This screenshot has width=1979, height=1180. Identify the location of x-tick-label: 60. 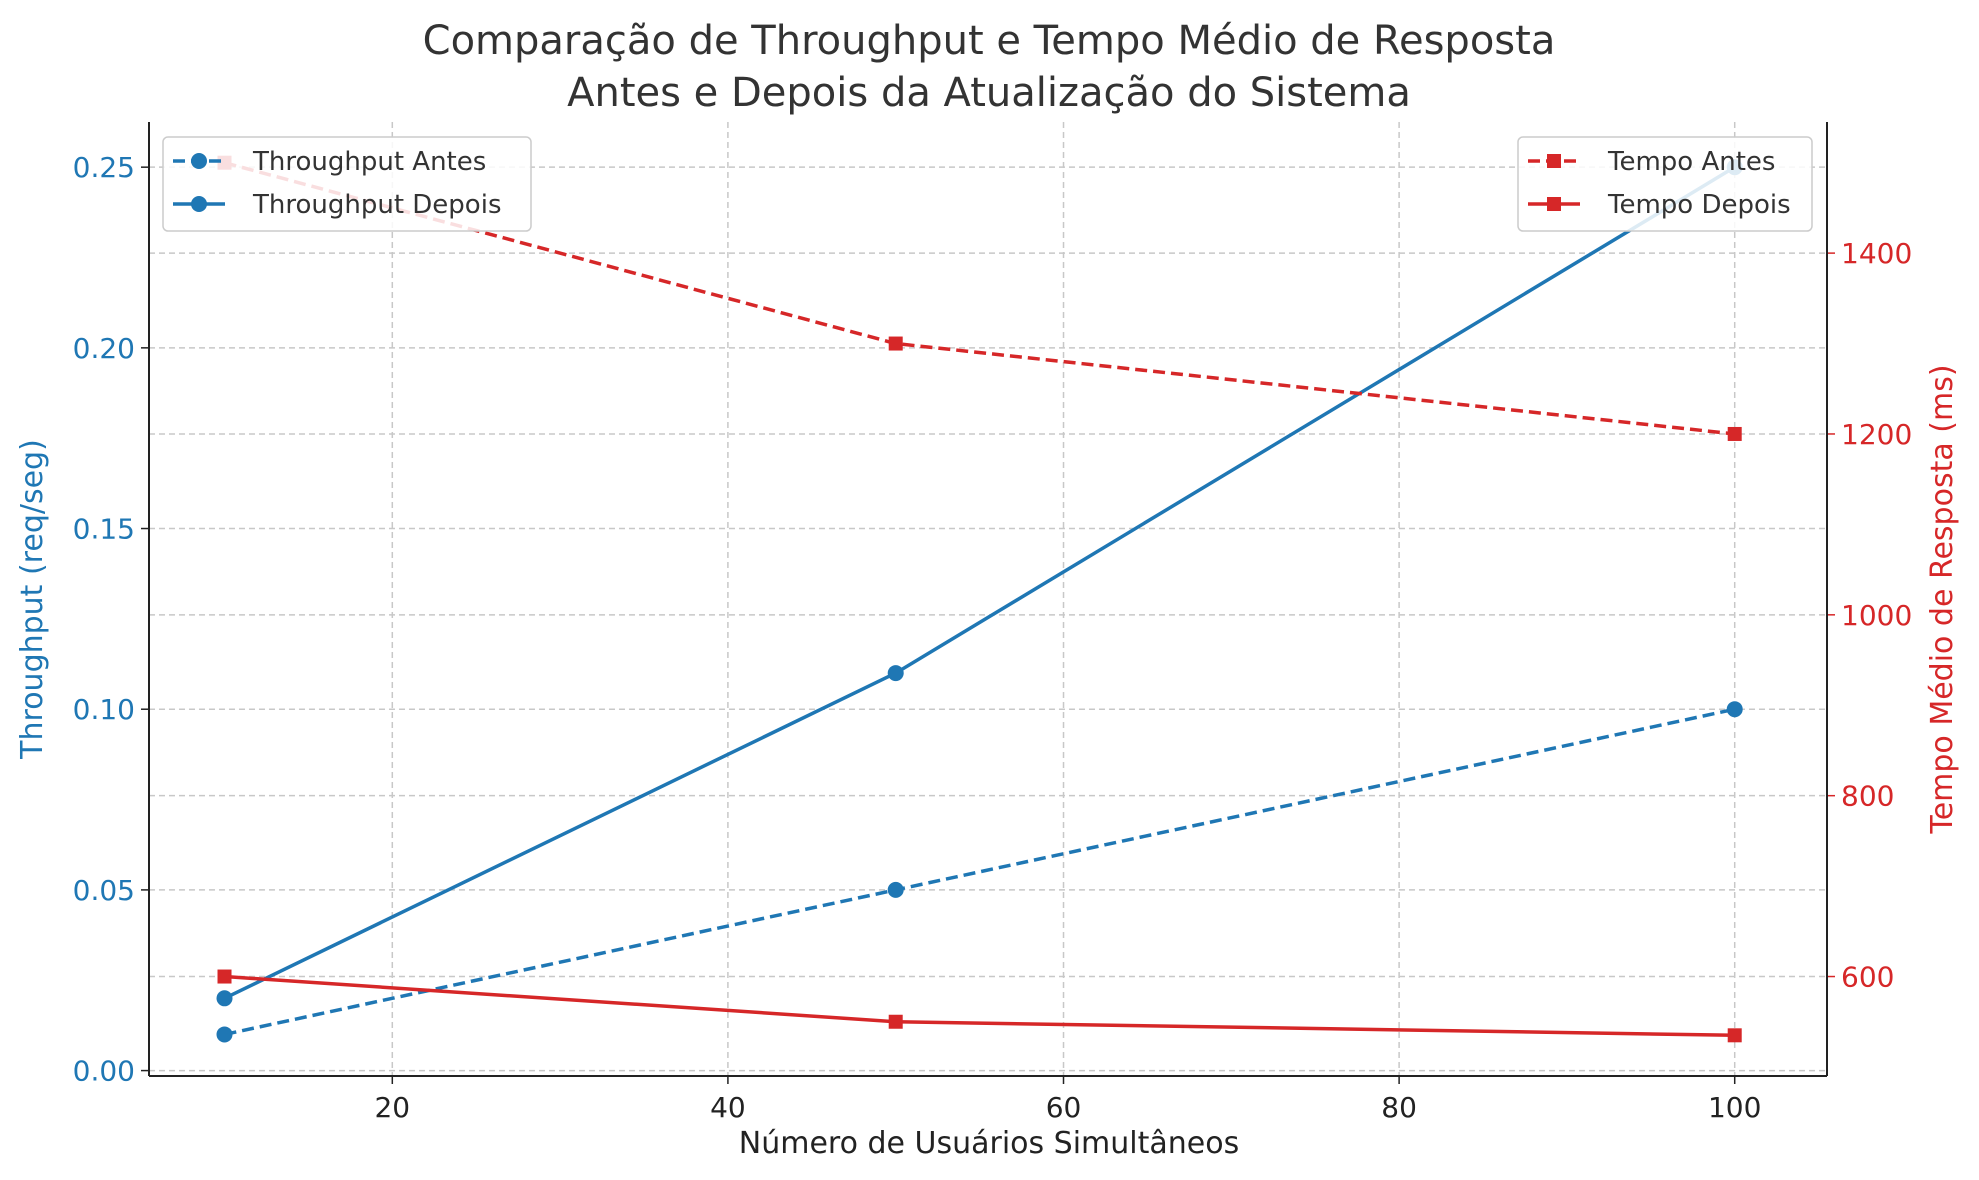
(1064, 1107).